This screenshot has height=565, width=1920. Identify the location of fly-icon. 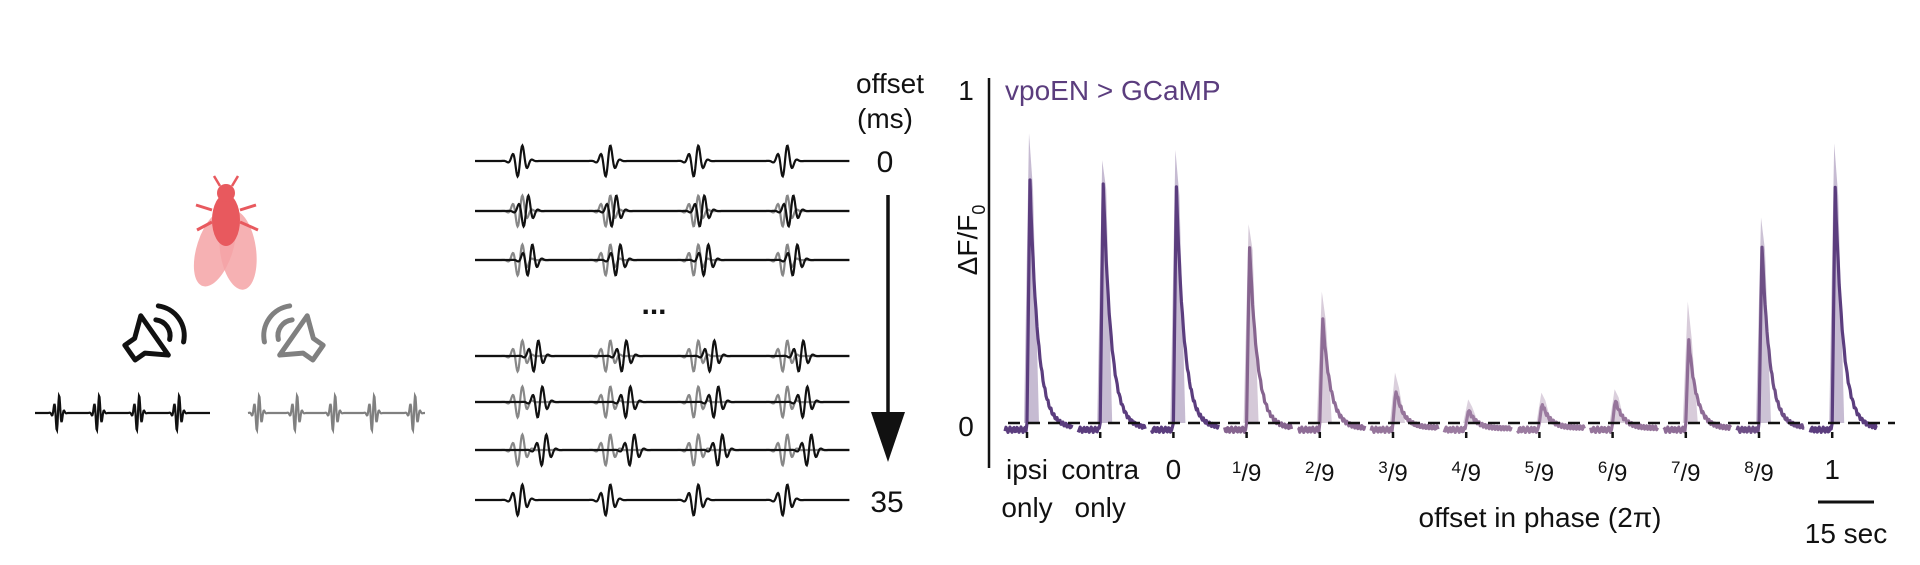
(226, 232).